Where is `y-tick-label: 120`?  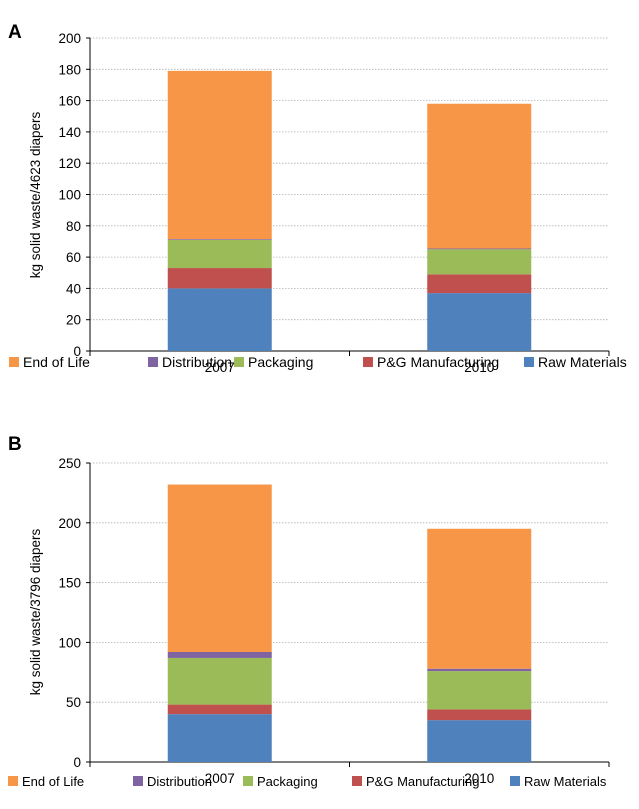
y-tick-label: 120 is located at coordinates (69, 163).